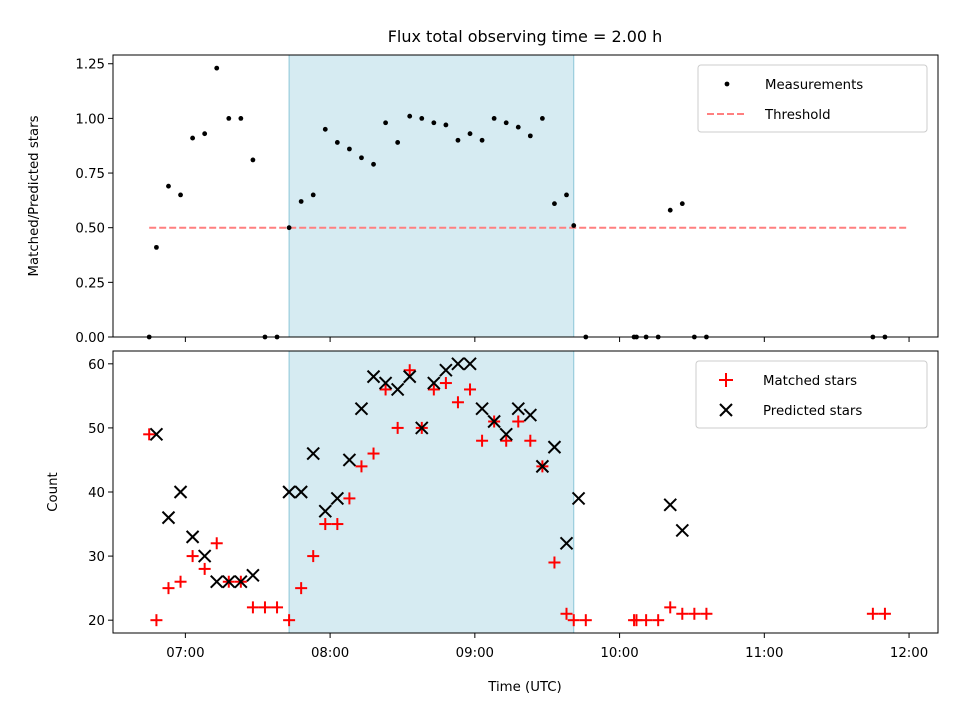 The height and width of the screenshot is (720, 960). Describe the element at coordinates (96, 429) in the screenshot. I see `bottom-y-tick-label: 50` at that location.